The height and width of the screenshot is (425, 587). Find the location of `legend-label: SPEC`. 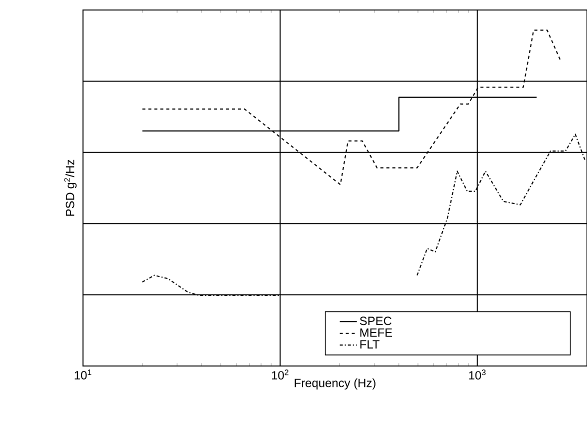

legend-label: SPEC is located at coordinates (376, 321).